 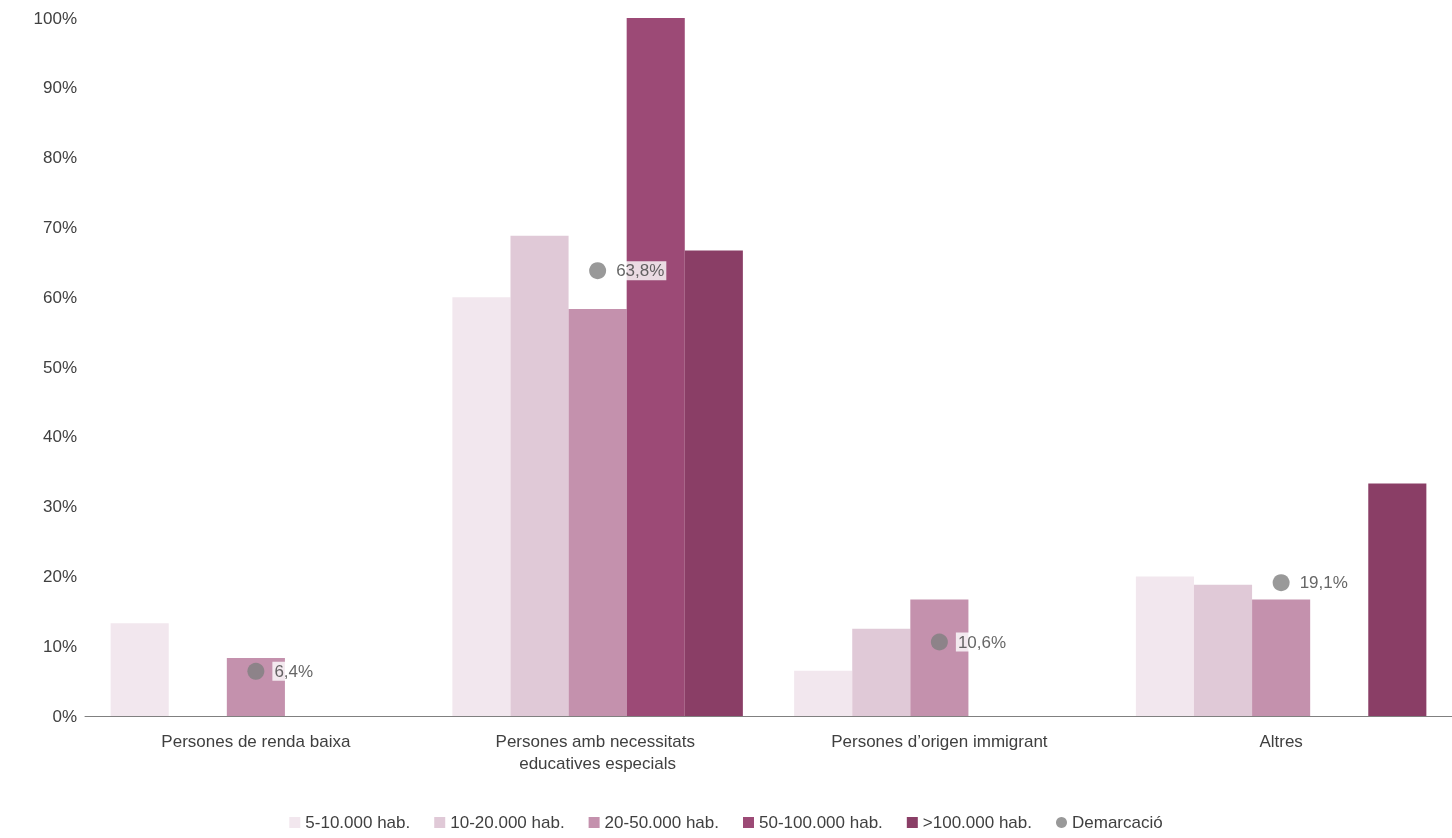 I want to click on y-tick-label: 70%, so click(x=59, y=227).